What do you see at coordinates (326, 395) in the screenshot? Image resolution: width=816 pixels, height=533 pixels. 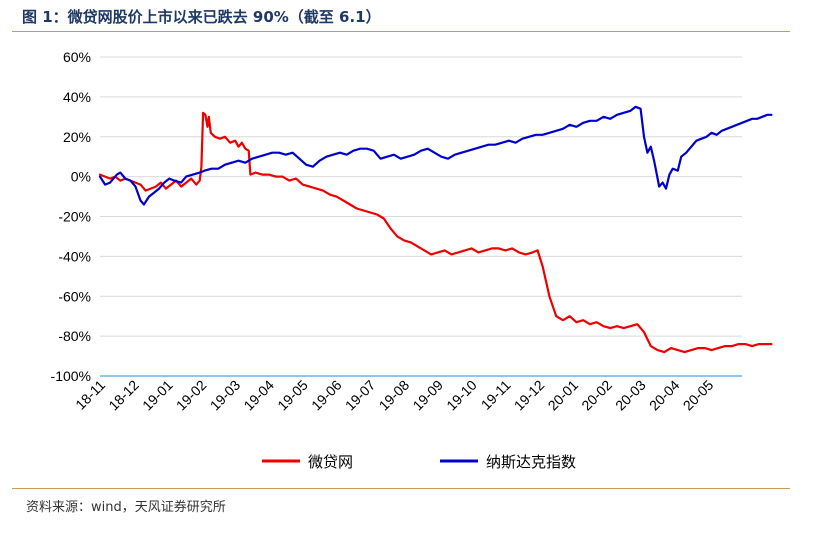 I see `x-tick-label: 19-06` at bounding box center [326, 395].